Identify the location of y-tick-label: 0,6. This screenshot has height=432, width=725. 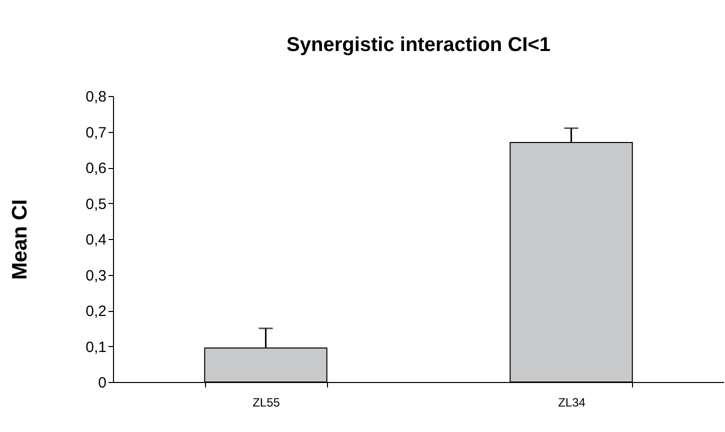
(96, 168).